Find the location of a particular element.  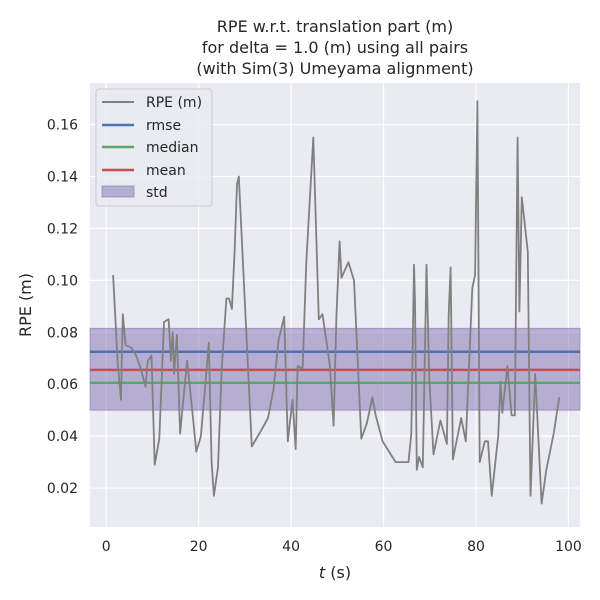

y-tick-label: 0.06 is located at coordinates (62, 385).